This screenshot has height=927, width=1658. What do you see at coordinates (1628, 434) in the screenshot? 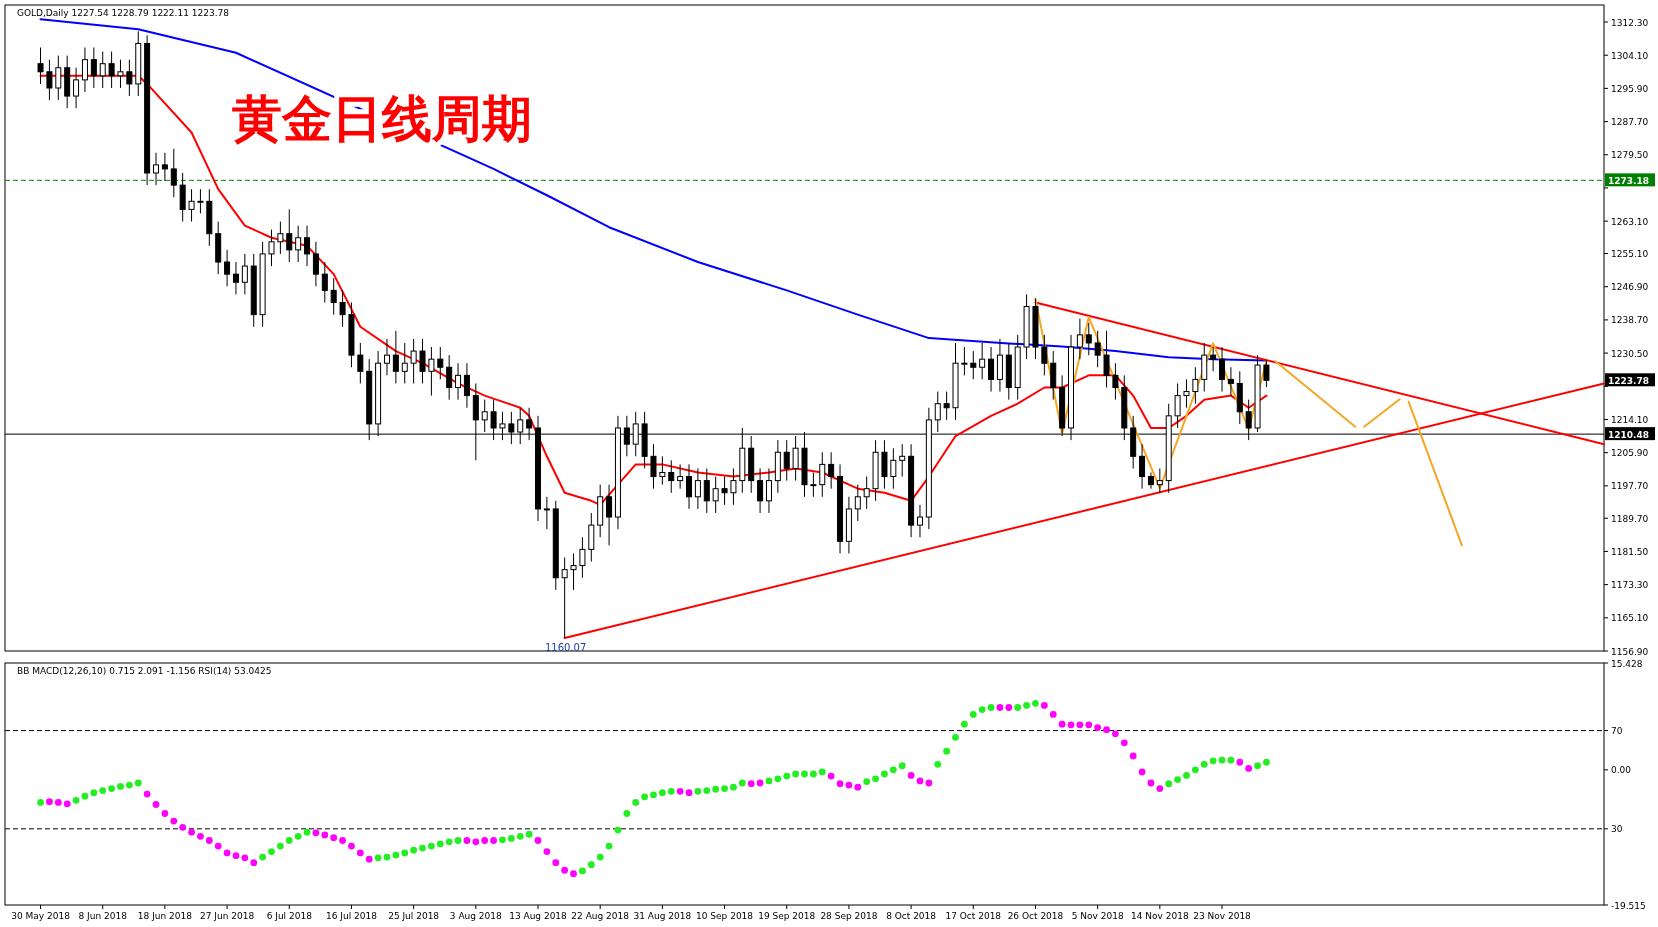
I see `ref-line-label: 1210.48` at bounding box center [1628, 434].